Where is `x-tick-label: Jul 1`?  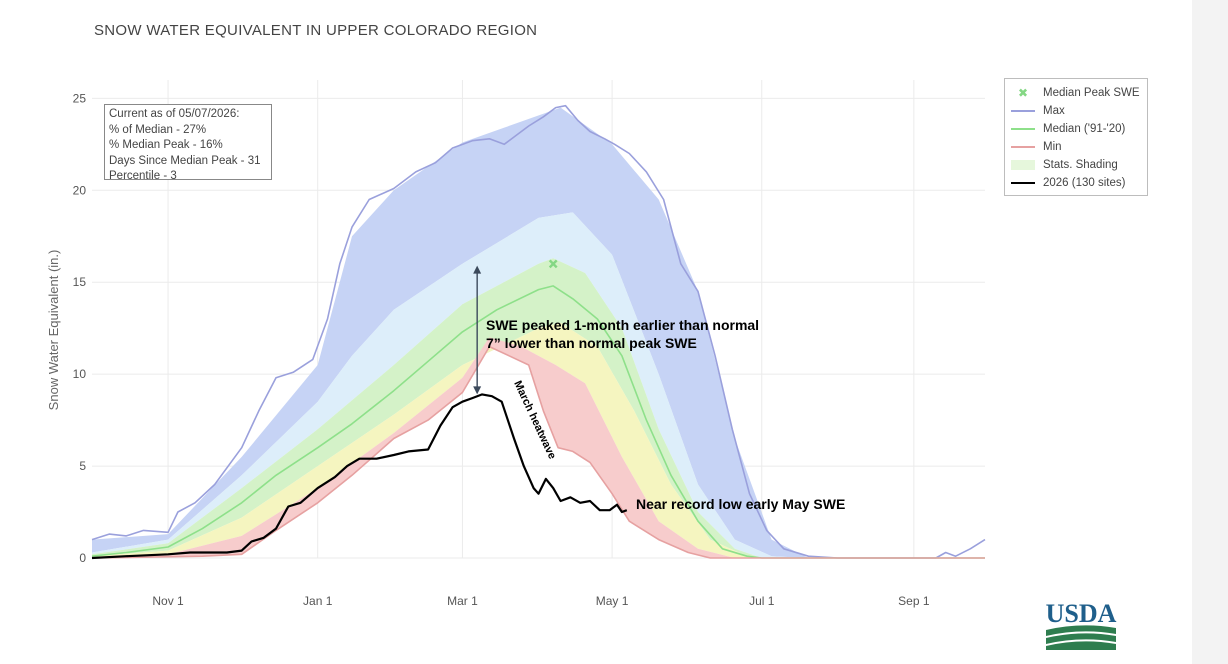
x-tick-label: Jul 1 is located at coordinates (762, 601).